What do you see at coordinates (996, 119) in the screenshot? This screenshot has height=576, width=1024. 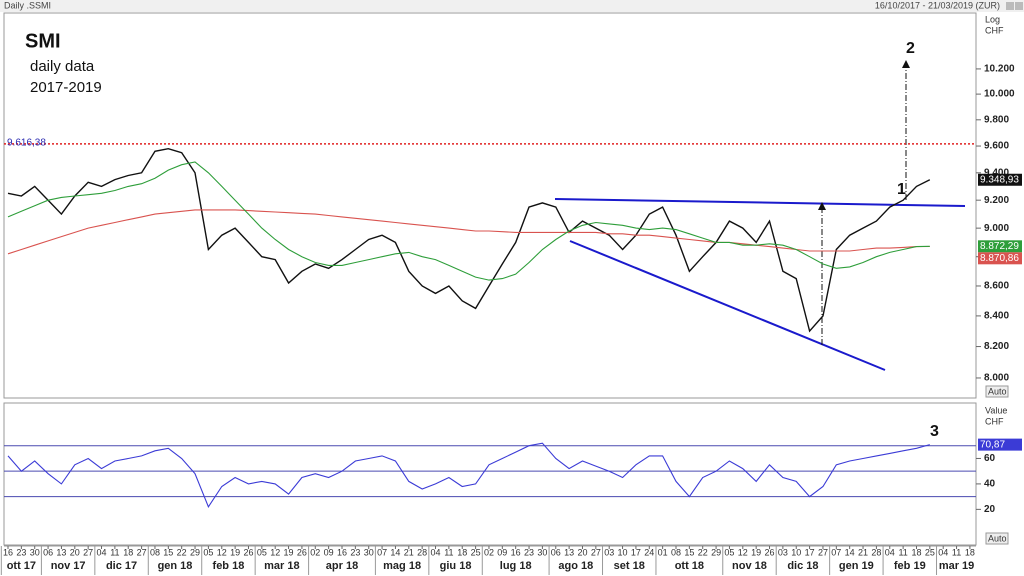 I see `y-tick-label: 9.800` at bounding box center [996, 119].